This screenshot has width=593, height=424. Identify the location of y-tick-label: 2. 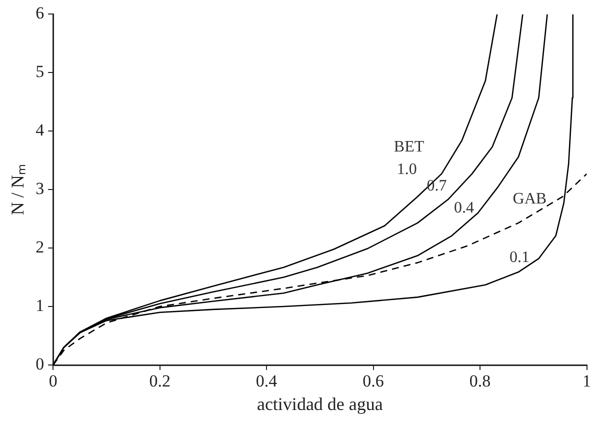
(40, 247).